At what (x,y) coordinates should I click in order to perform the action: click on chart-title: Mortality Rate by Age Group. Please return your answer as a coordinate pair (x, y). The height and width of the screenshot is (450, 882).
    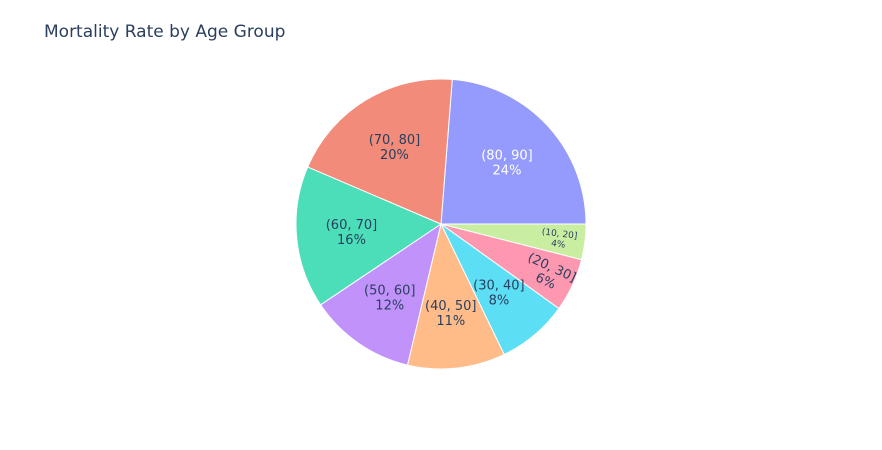
    Looking at the image, I should click on (165, 32).